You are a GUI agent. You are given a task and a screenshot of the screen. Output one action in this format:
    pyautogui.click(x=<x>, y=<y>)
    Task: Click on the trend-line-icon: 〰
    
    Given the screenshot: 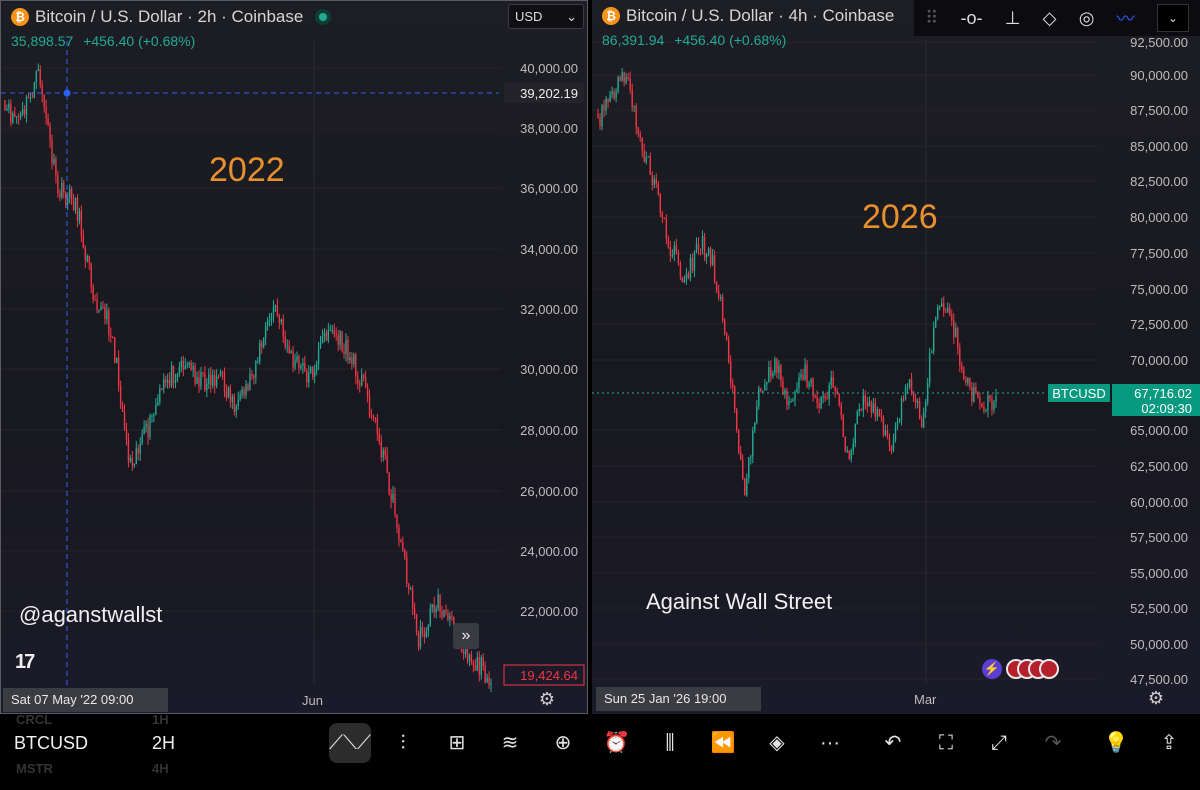 What is the action you would take?
    pyautogui.click(x=1125, y=19)
    